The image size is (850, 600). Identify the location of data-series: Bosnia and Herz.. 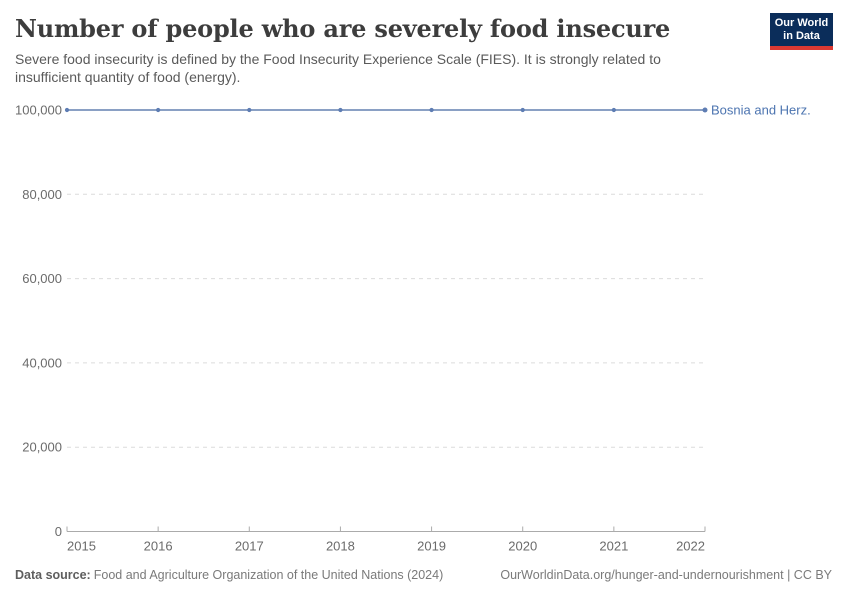
(437, 110).